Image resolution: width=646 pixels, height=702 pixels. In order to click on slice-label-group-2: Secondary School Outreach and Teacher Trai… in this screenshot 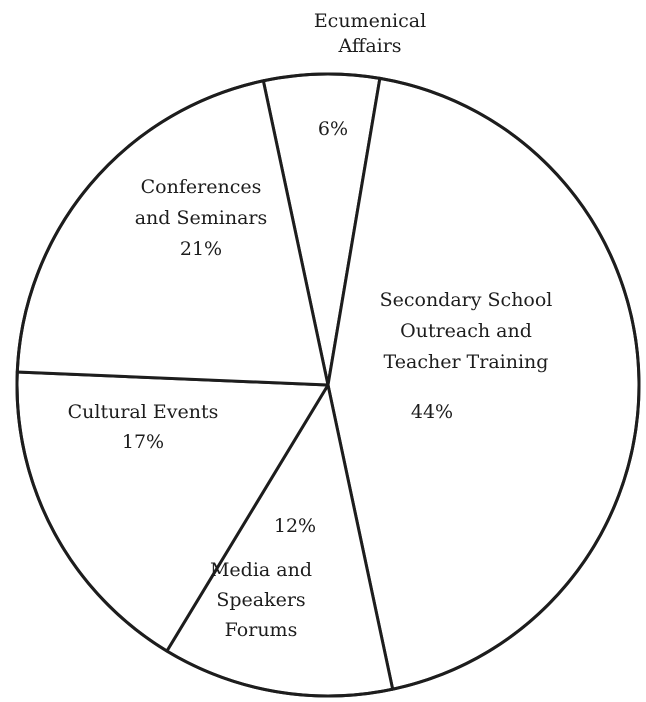, I will do `click(466, 356)`.